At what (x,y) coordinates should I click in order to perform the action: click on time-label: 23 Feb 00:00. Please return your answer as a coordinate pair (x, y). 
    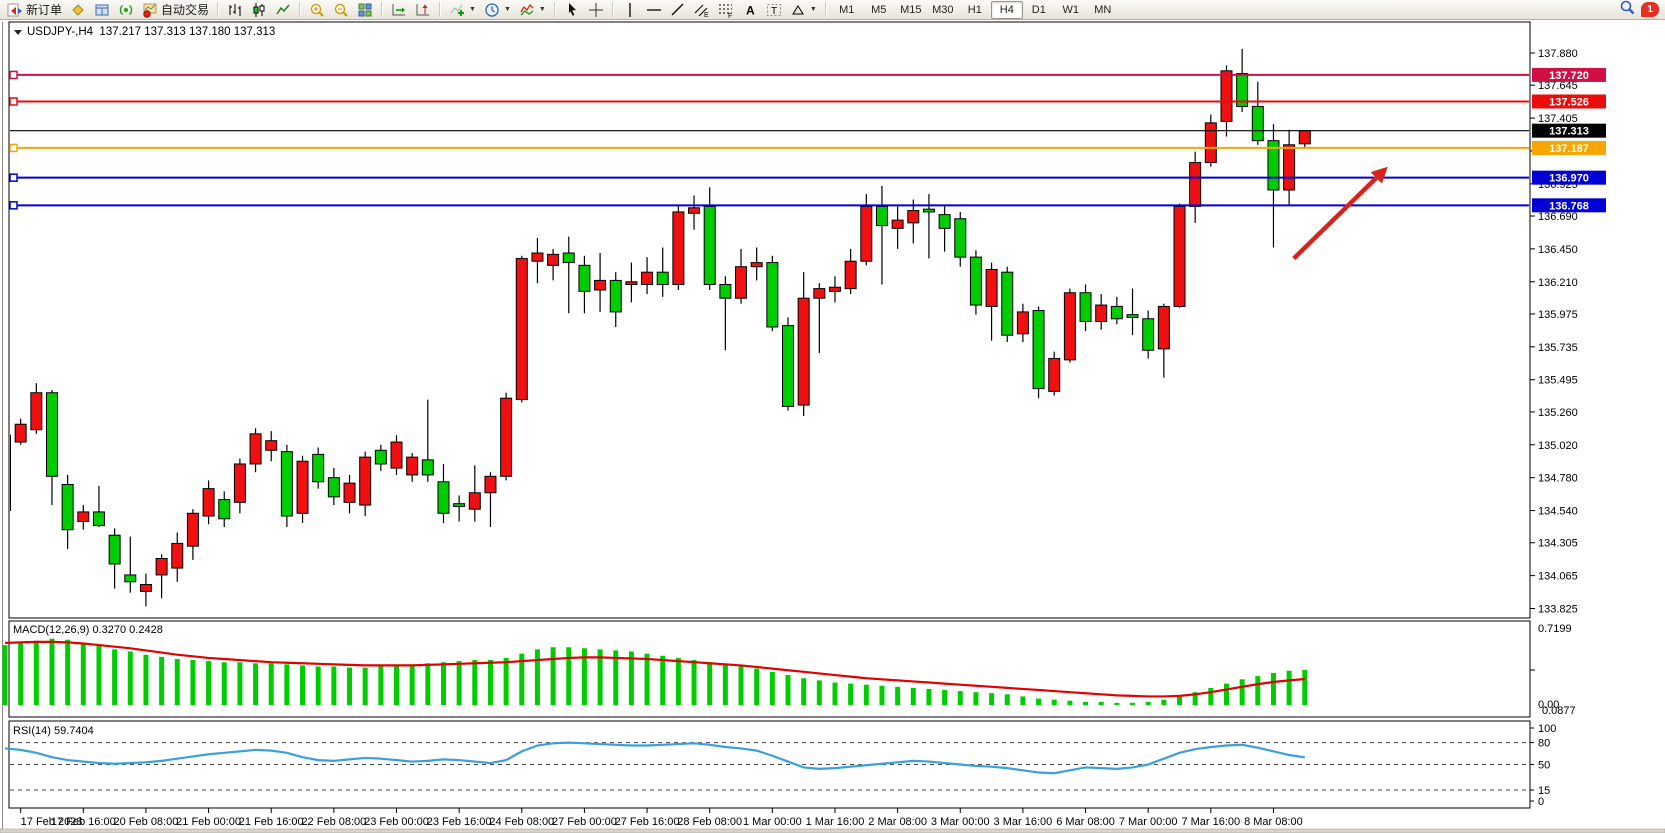
    Looking at the image, I should click on (396, 822).